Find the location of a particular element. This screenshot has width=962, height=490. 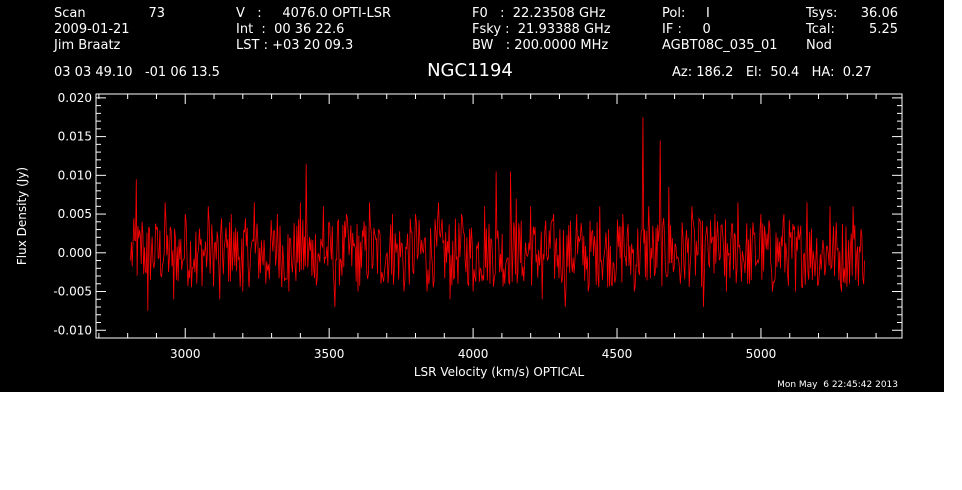

obs-date: 2009-01-21 is located at coordinates (92, 29).